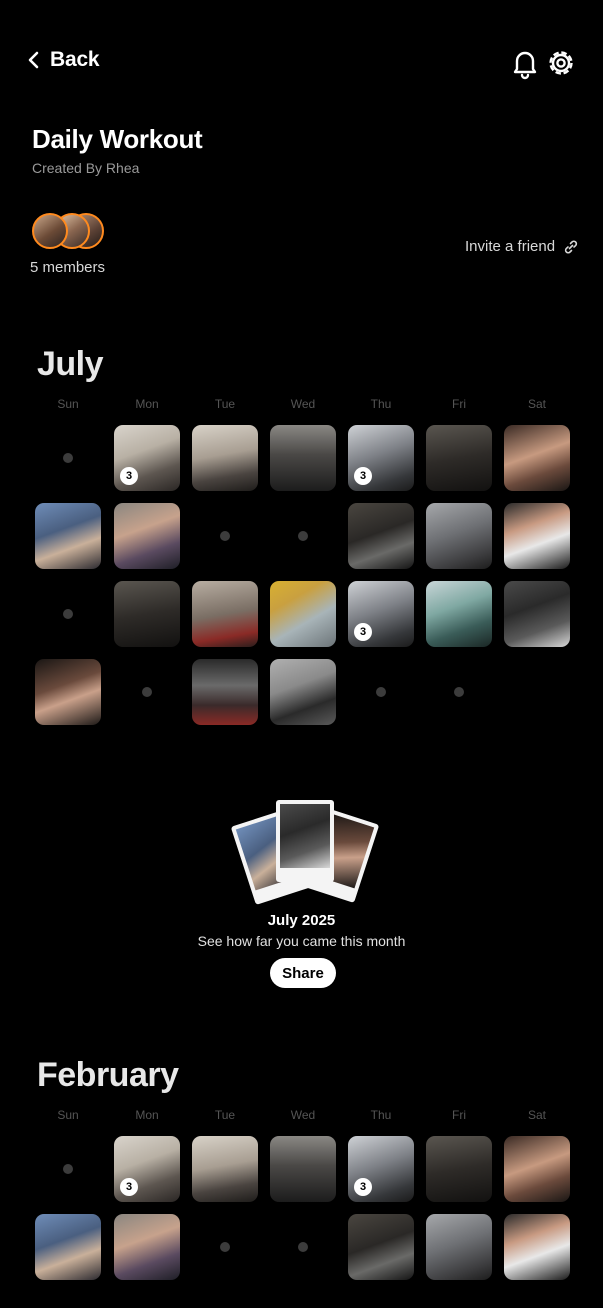  Describe the element at coordinates (86, 168) in the screenshot. I see `created-by-label: Created By Rhea` at that location.